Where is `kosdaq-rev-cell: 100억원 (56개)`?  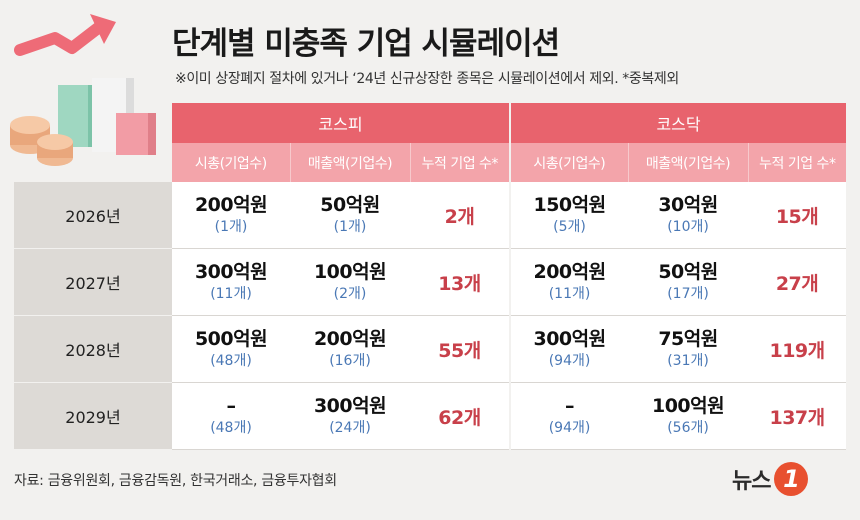
kosdaq-rev-cell: 100억원 (56개) is located at coordinates (688, 416).